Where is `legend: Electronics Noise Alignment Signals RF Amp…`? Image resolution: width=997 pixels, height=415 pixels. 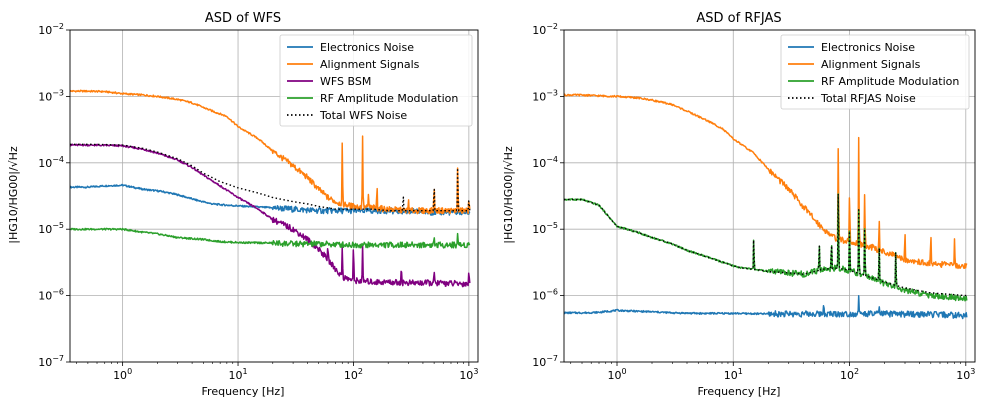 legend: Electronics Noise Alignment Signals RF Amp… is located at coordinates (875, 72).